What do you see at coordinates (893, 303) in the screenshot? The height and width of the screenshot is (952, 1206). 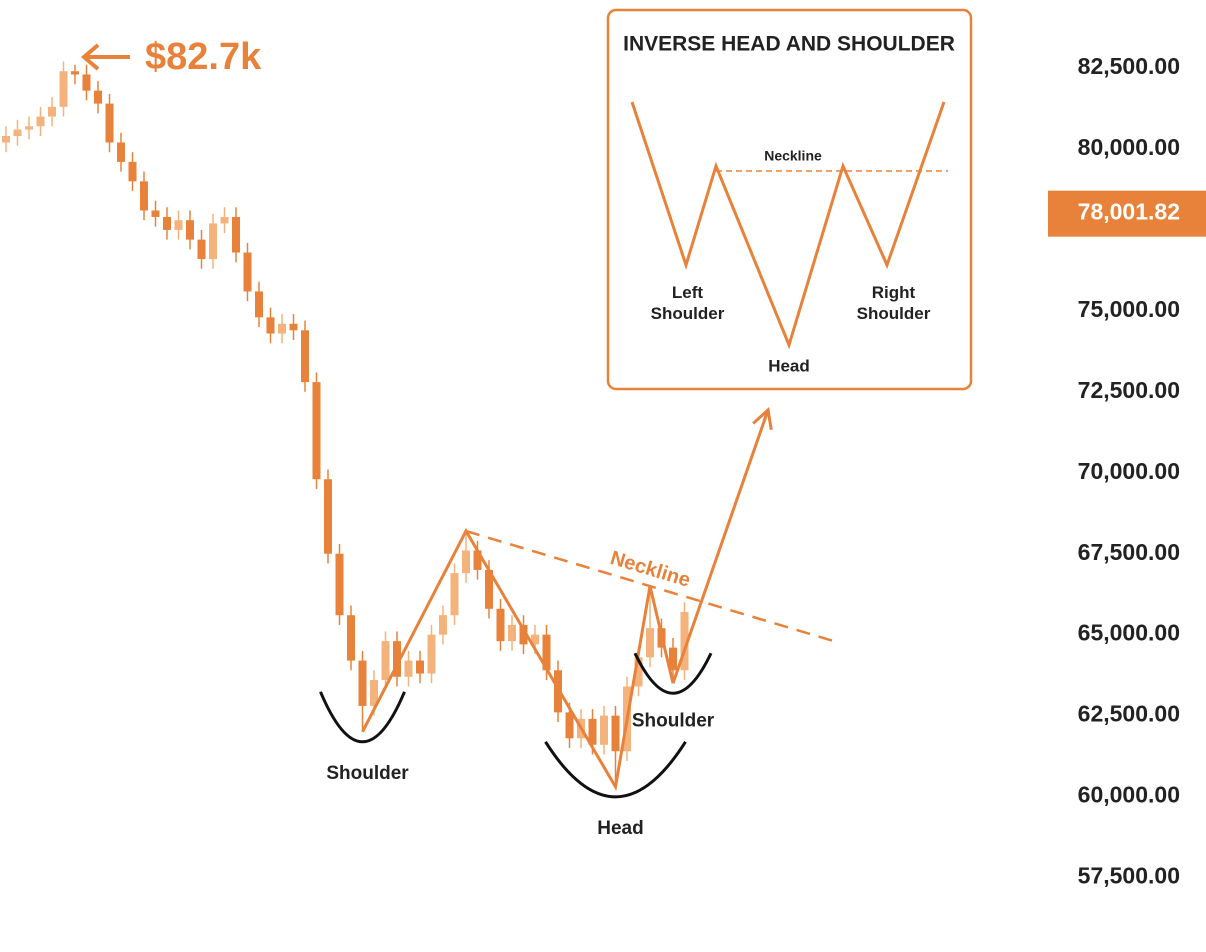 I see `inset-right-shoulder: Right Shoulder` at bounding box center [893, 303].